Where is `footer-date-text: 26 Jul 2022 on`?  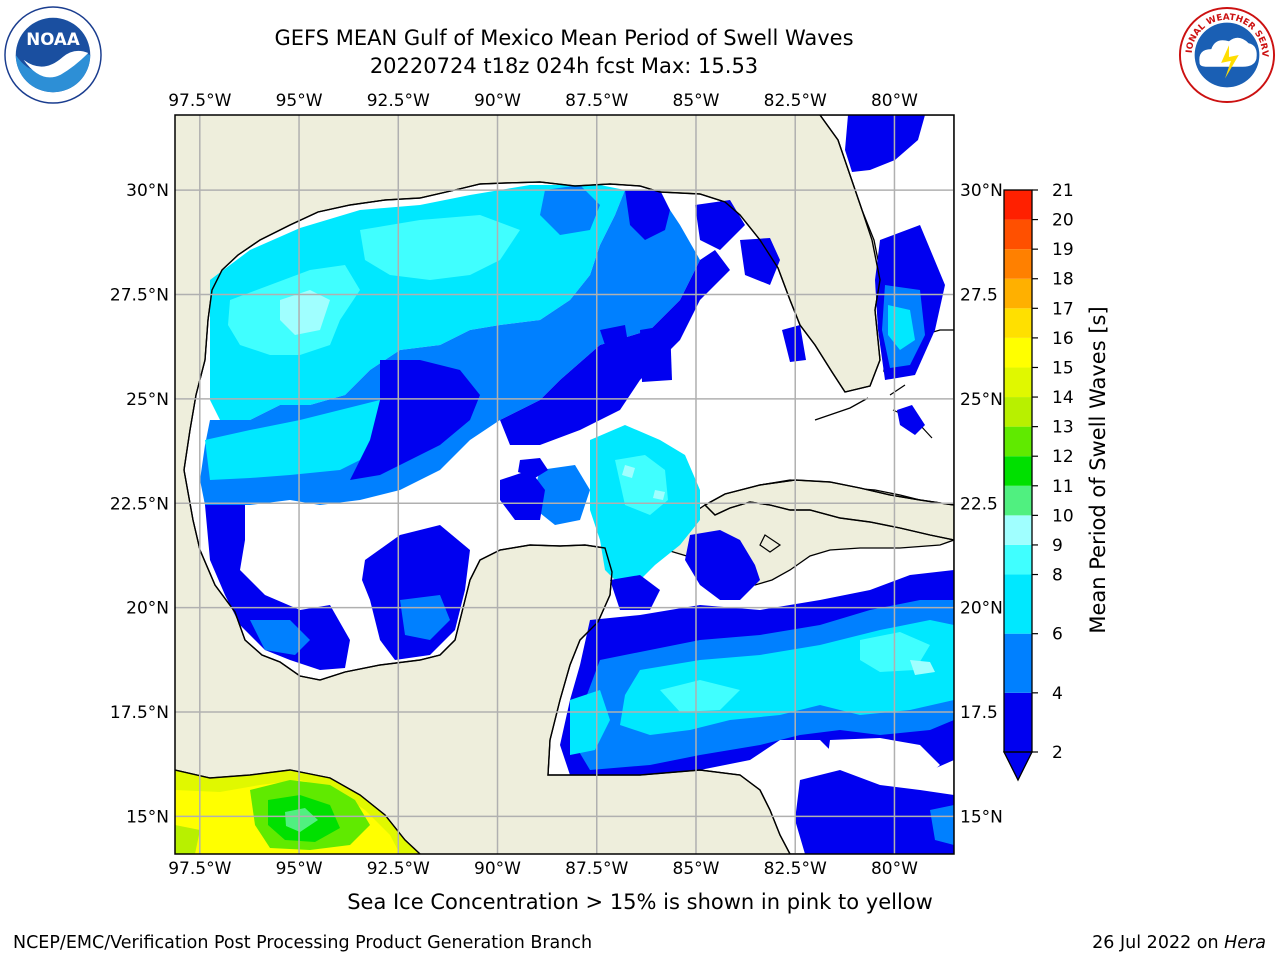 footer-date-text: 26 Jul 2022 on is located at coordinates (1158, 943).